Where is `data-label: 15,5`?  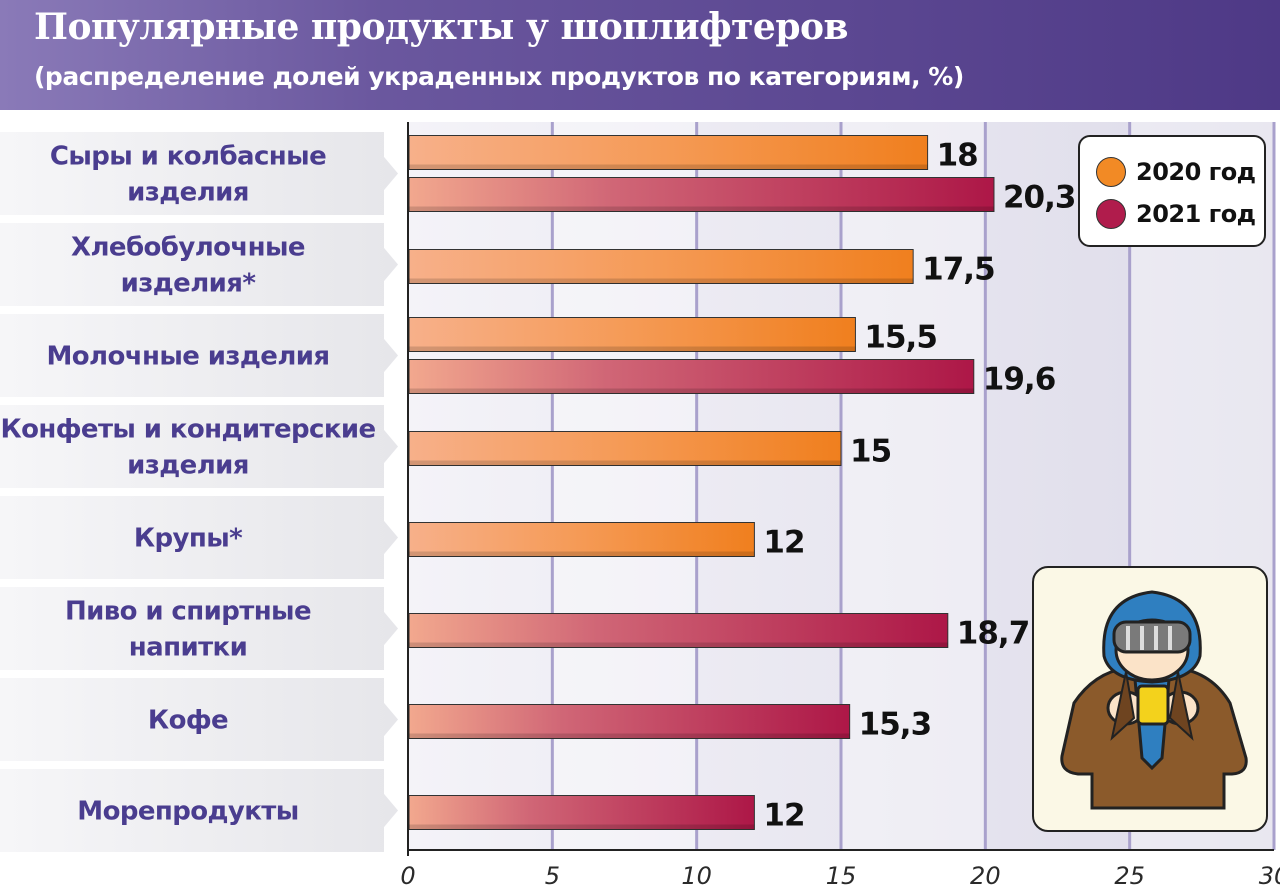 data-label: 15,5 is located at coordinates (900, 338).